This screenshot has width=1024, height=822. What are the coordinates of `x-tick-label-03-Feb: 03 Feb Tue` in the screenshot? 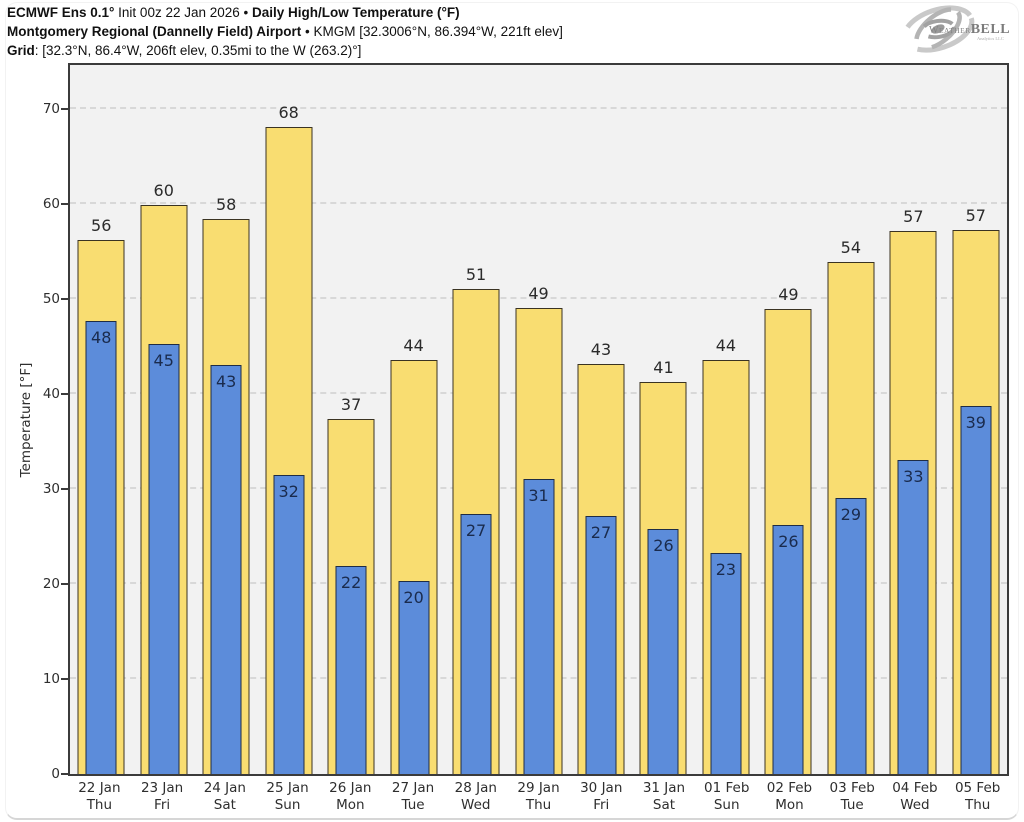 It's located at (852, 797).